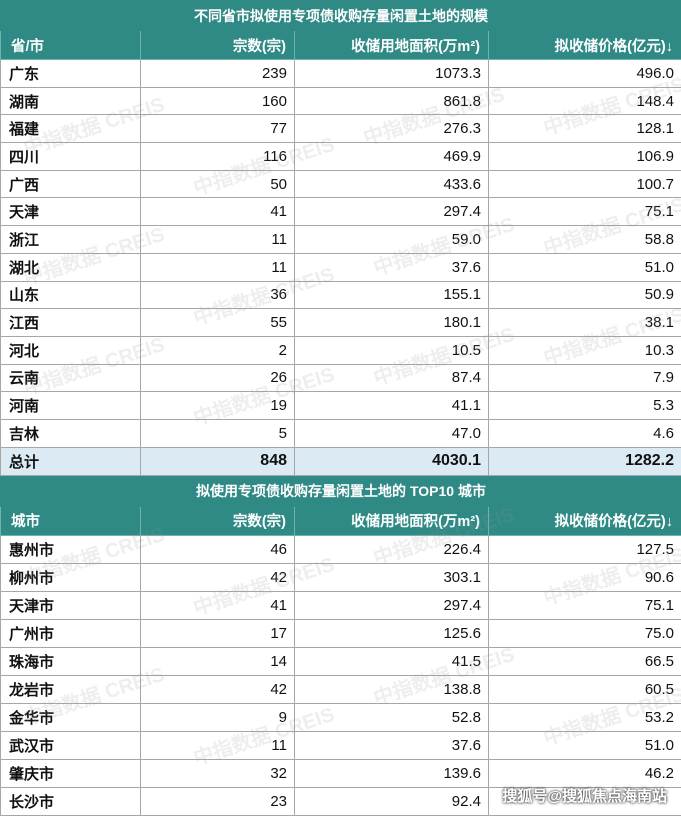  What do you see at coordinates (218, 378) in the screenshot?
I see `cell-count: 26` at bounding box center [218, 378].